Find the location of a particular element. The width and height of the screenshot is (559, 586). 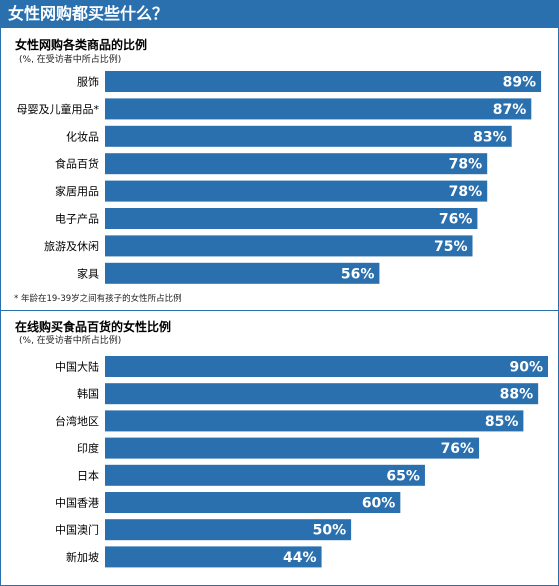

bar-row: 台湾地区 85% is located at coordinates (289, 421).